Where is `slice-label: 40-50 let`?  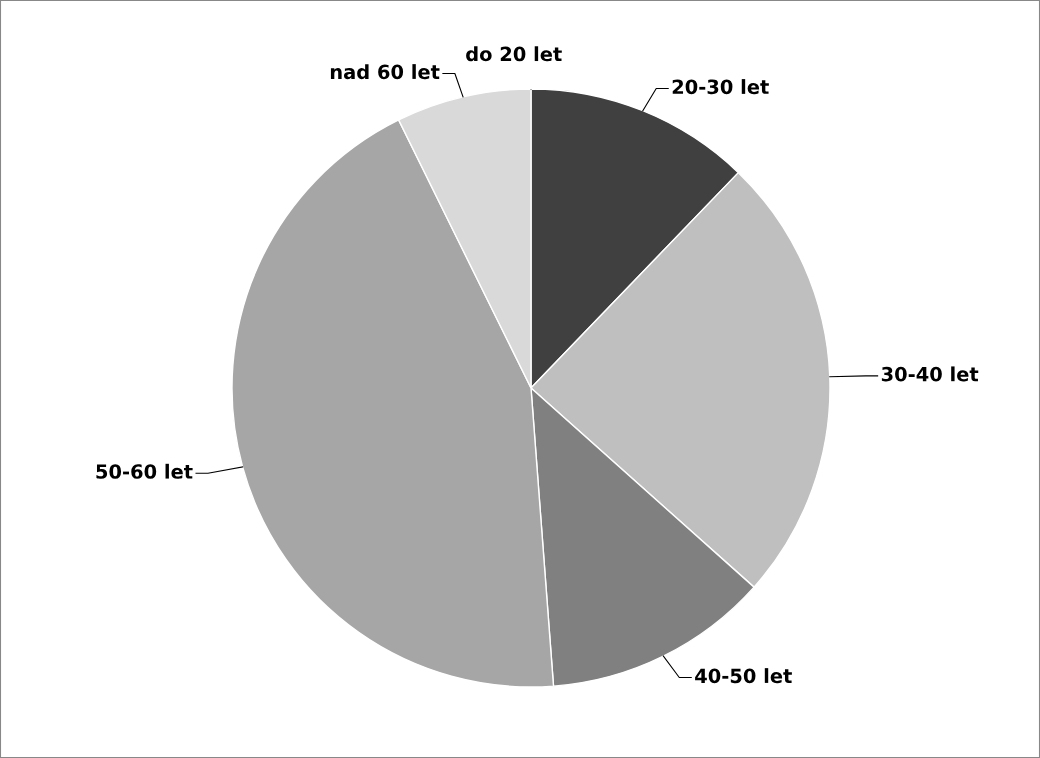
slice-label: 40-50 let is located at coordinates (743, 676).